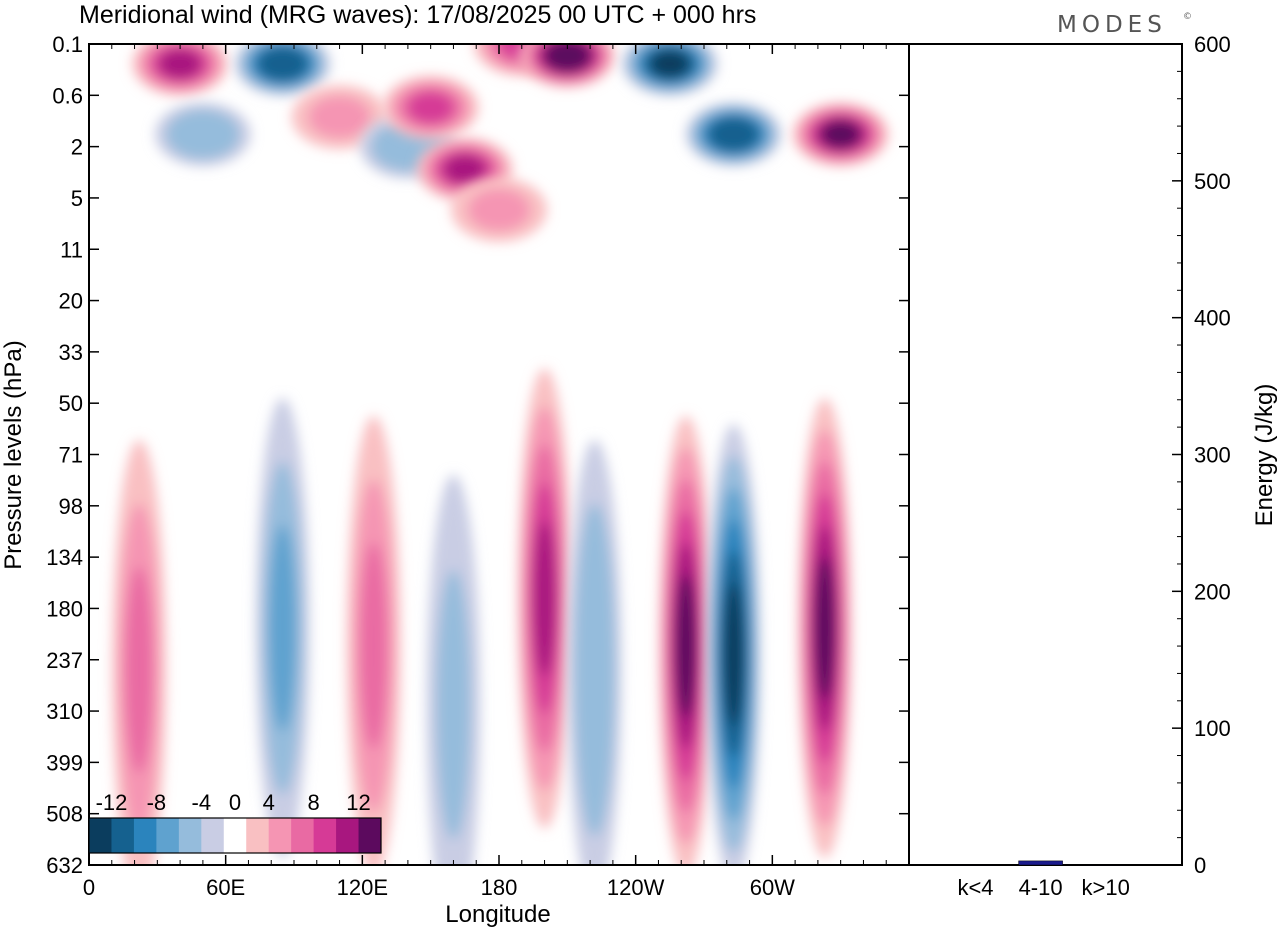 The width and height of the screenshot is (1280, 930). I want to click on energy-tick-label: 200, so click(1212, 591).